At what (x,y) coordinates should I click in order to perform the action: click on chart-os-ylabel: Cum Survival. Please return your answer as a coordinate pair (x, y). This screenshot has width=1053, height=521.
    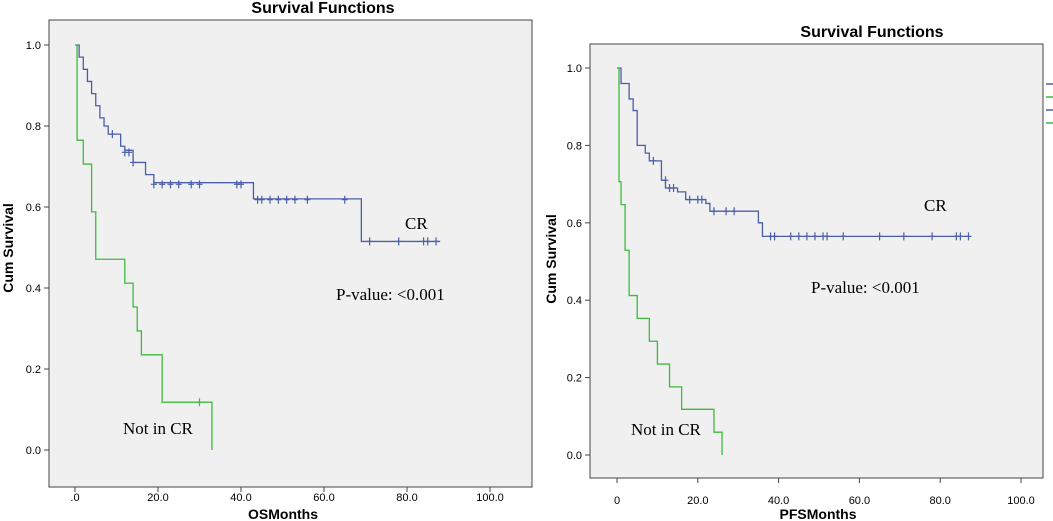
    Looking at the image, I should click on (8, 247).